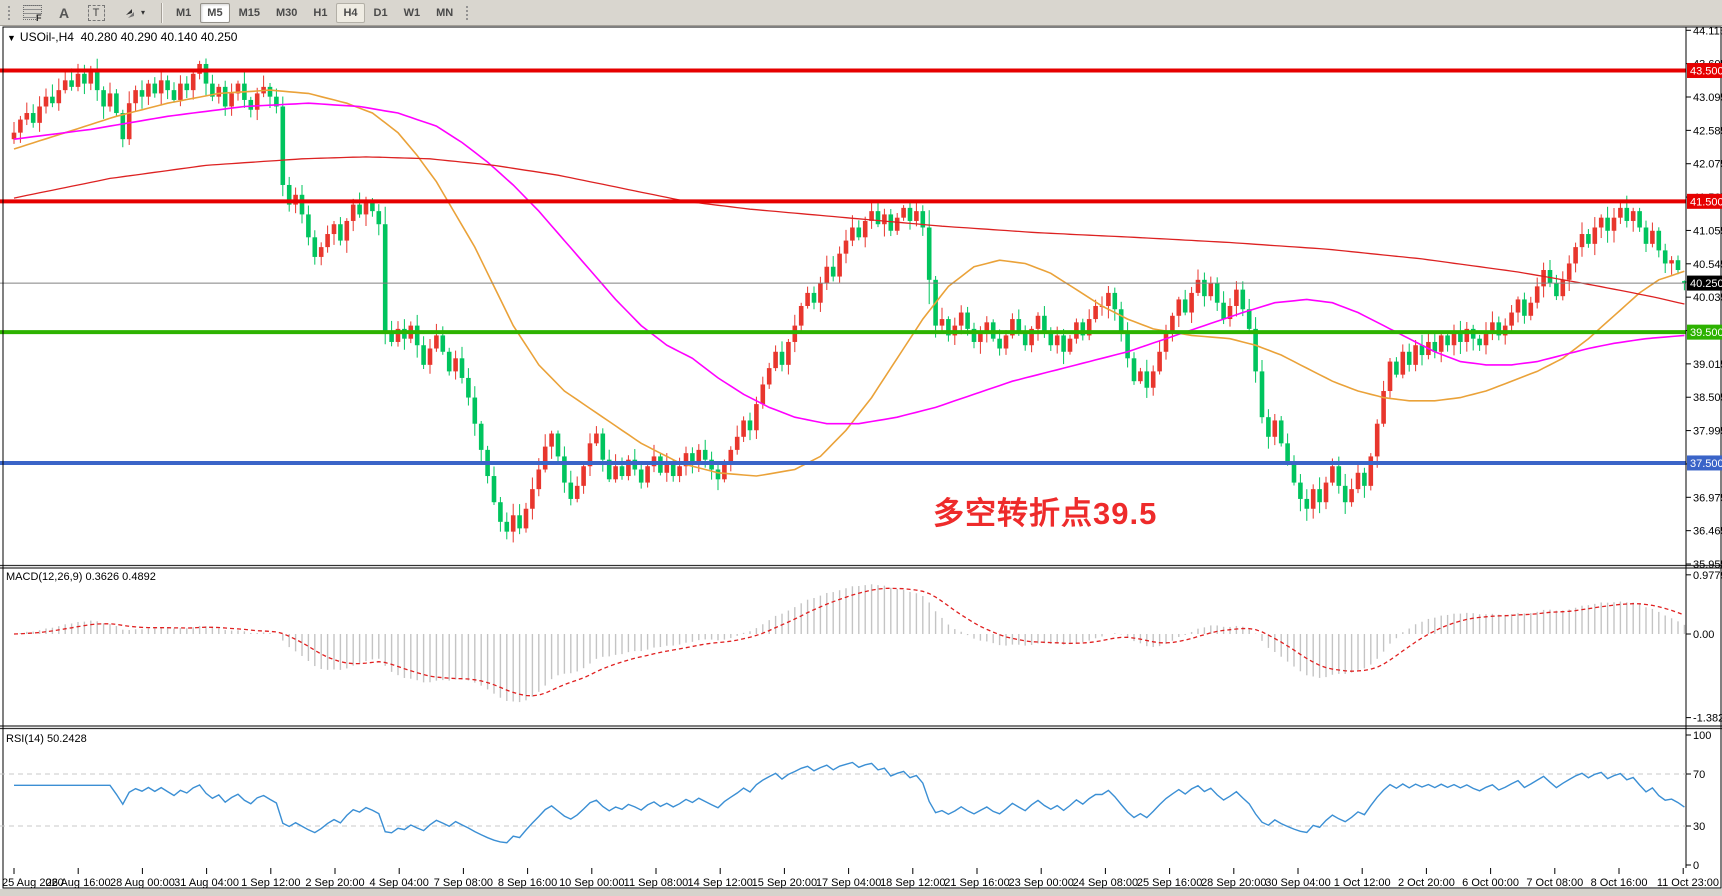 The image size is (1722, 896). I want to click on timeframe-button-m15: M15, so click(249, 13).